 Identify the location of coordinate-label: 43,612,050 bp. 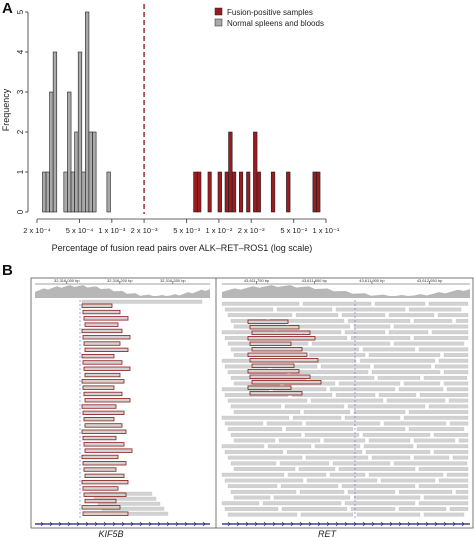
(430, 280).